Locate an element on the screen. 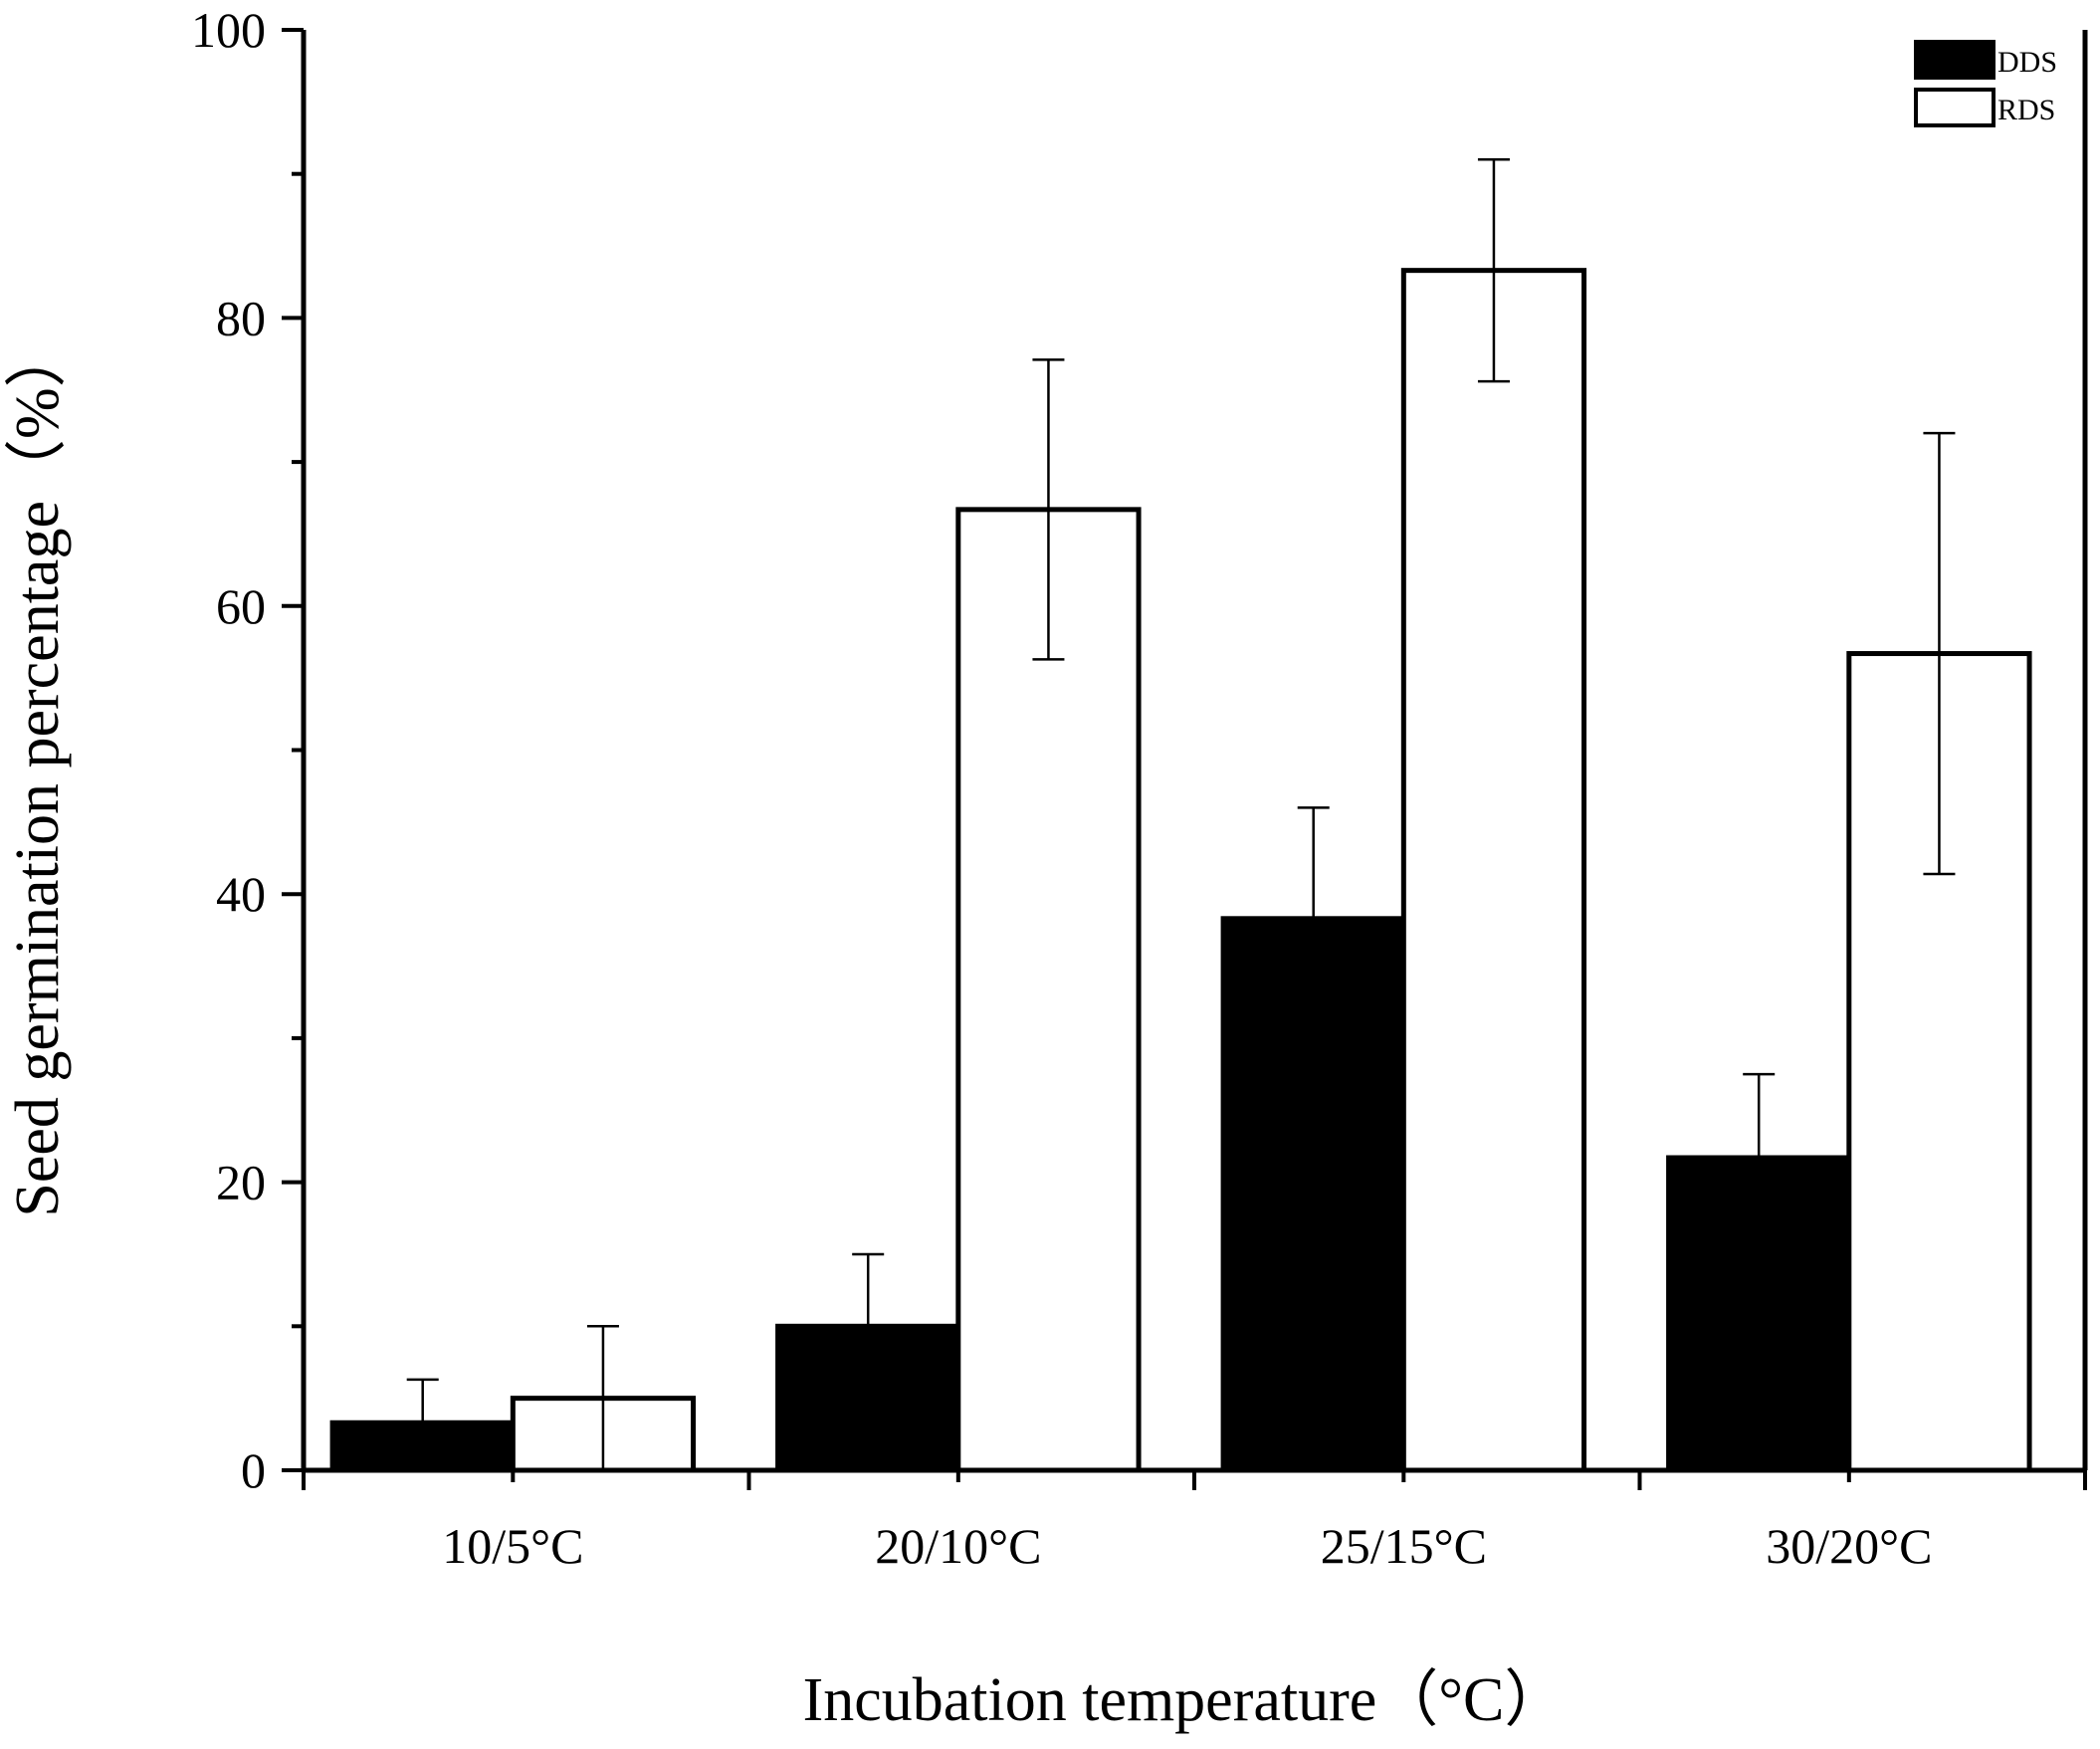 This screenshot has height=1749, width=2100. y-tick-label-100: 100 is located at coordinates (228, 30).